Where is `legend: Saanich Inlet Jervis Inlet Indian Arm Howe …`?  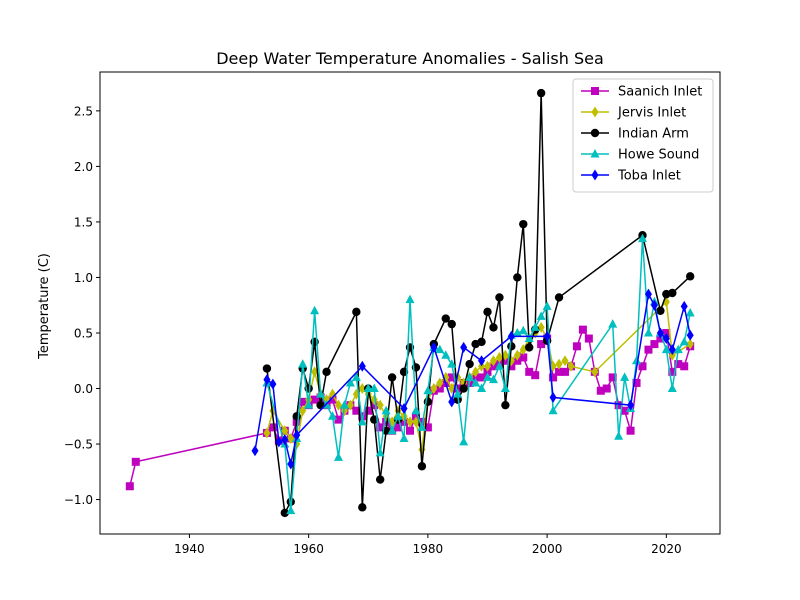
legend: Saanich Inlet Jervis Inlet Indian Arm Howe … is located at coordinates (643, 135).